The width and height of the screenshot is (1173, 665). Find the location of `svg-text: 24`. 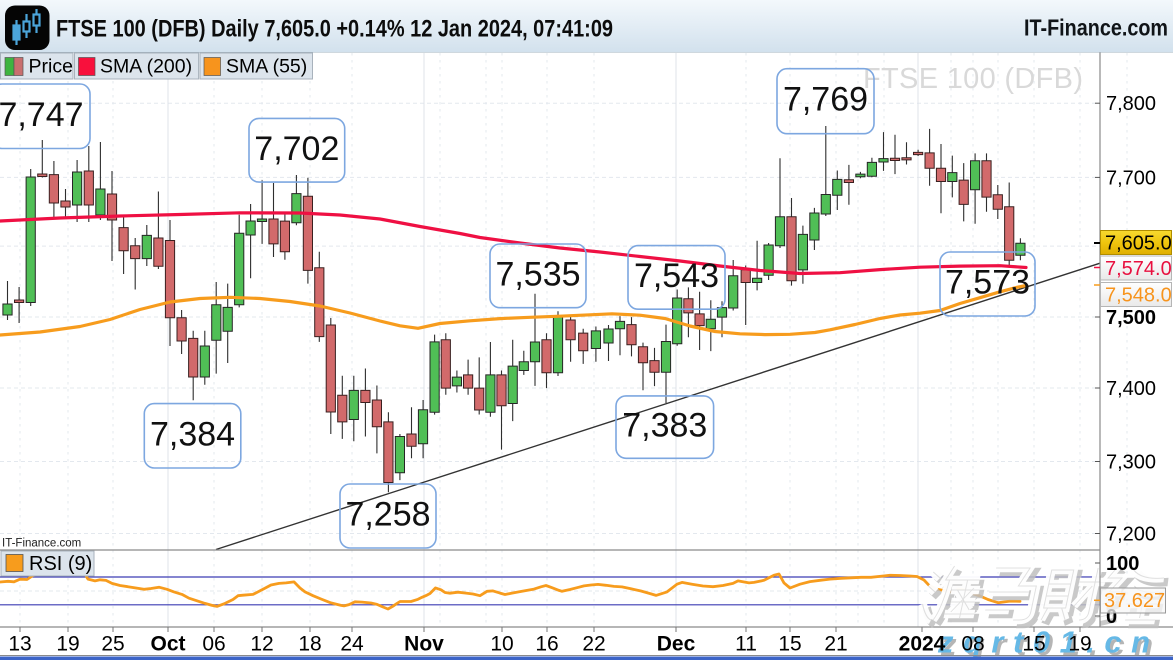

svg-text: 24 is located at coordinates (352, 644).